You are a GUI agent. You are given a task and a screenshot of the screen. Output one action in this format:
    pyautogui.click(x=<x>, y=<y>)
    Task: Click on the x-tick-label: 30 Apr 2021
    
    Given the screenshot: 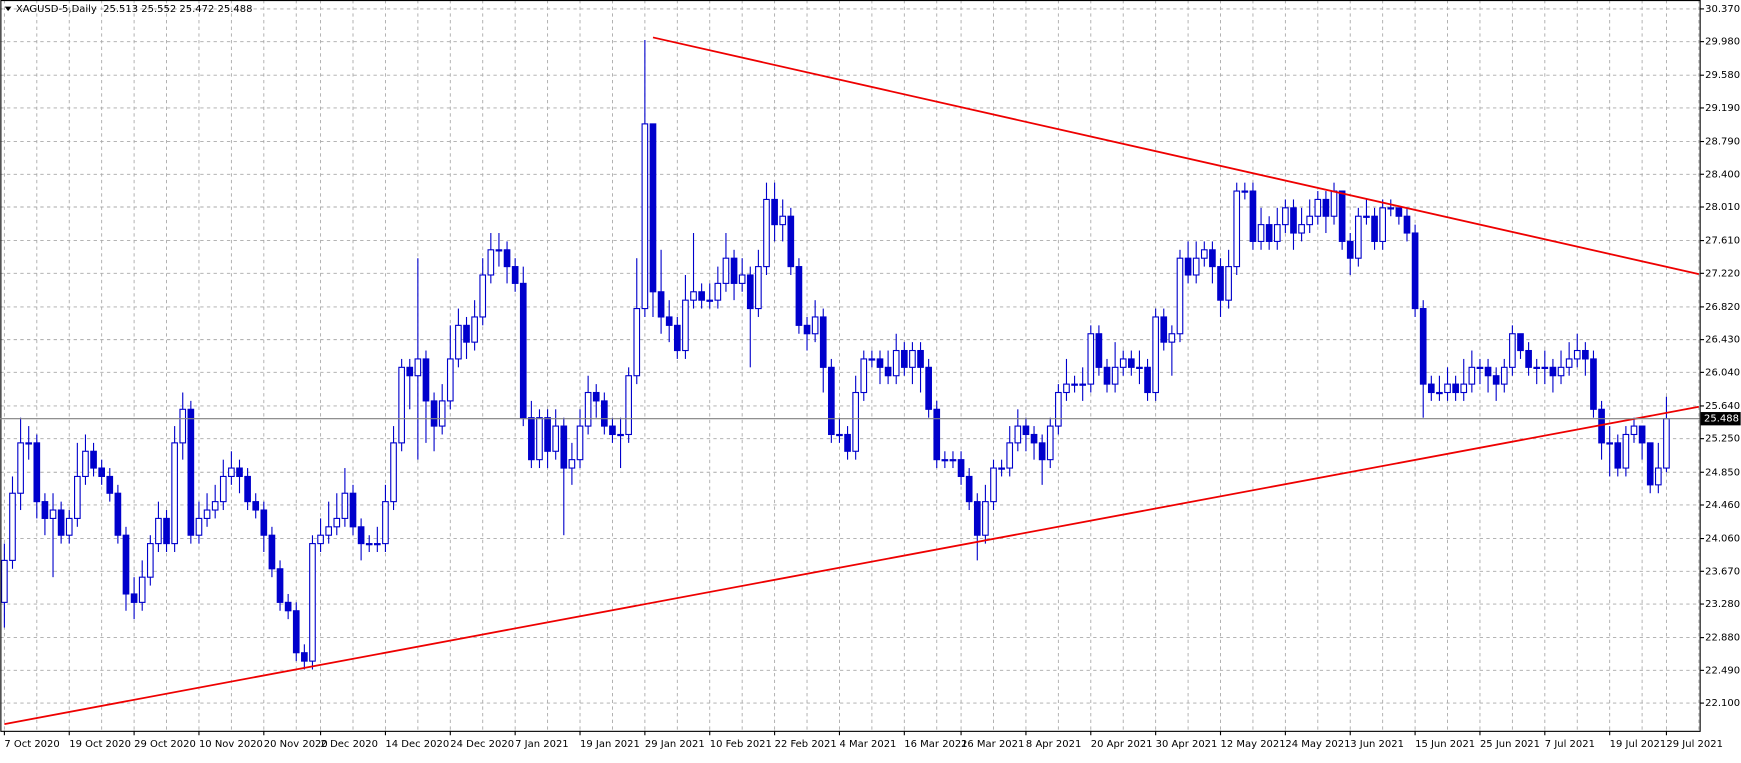 What is the action you would take?
    pyautogui.click(x=1187, y=744)
    